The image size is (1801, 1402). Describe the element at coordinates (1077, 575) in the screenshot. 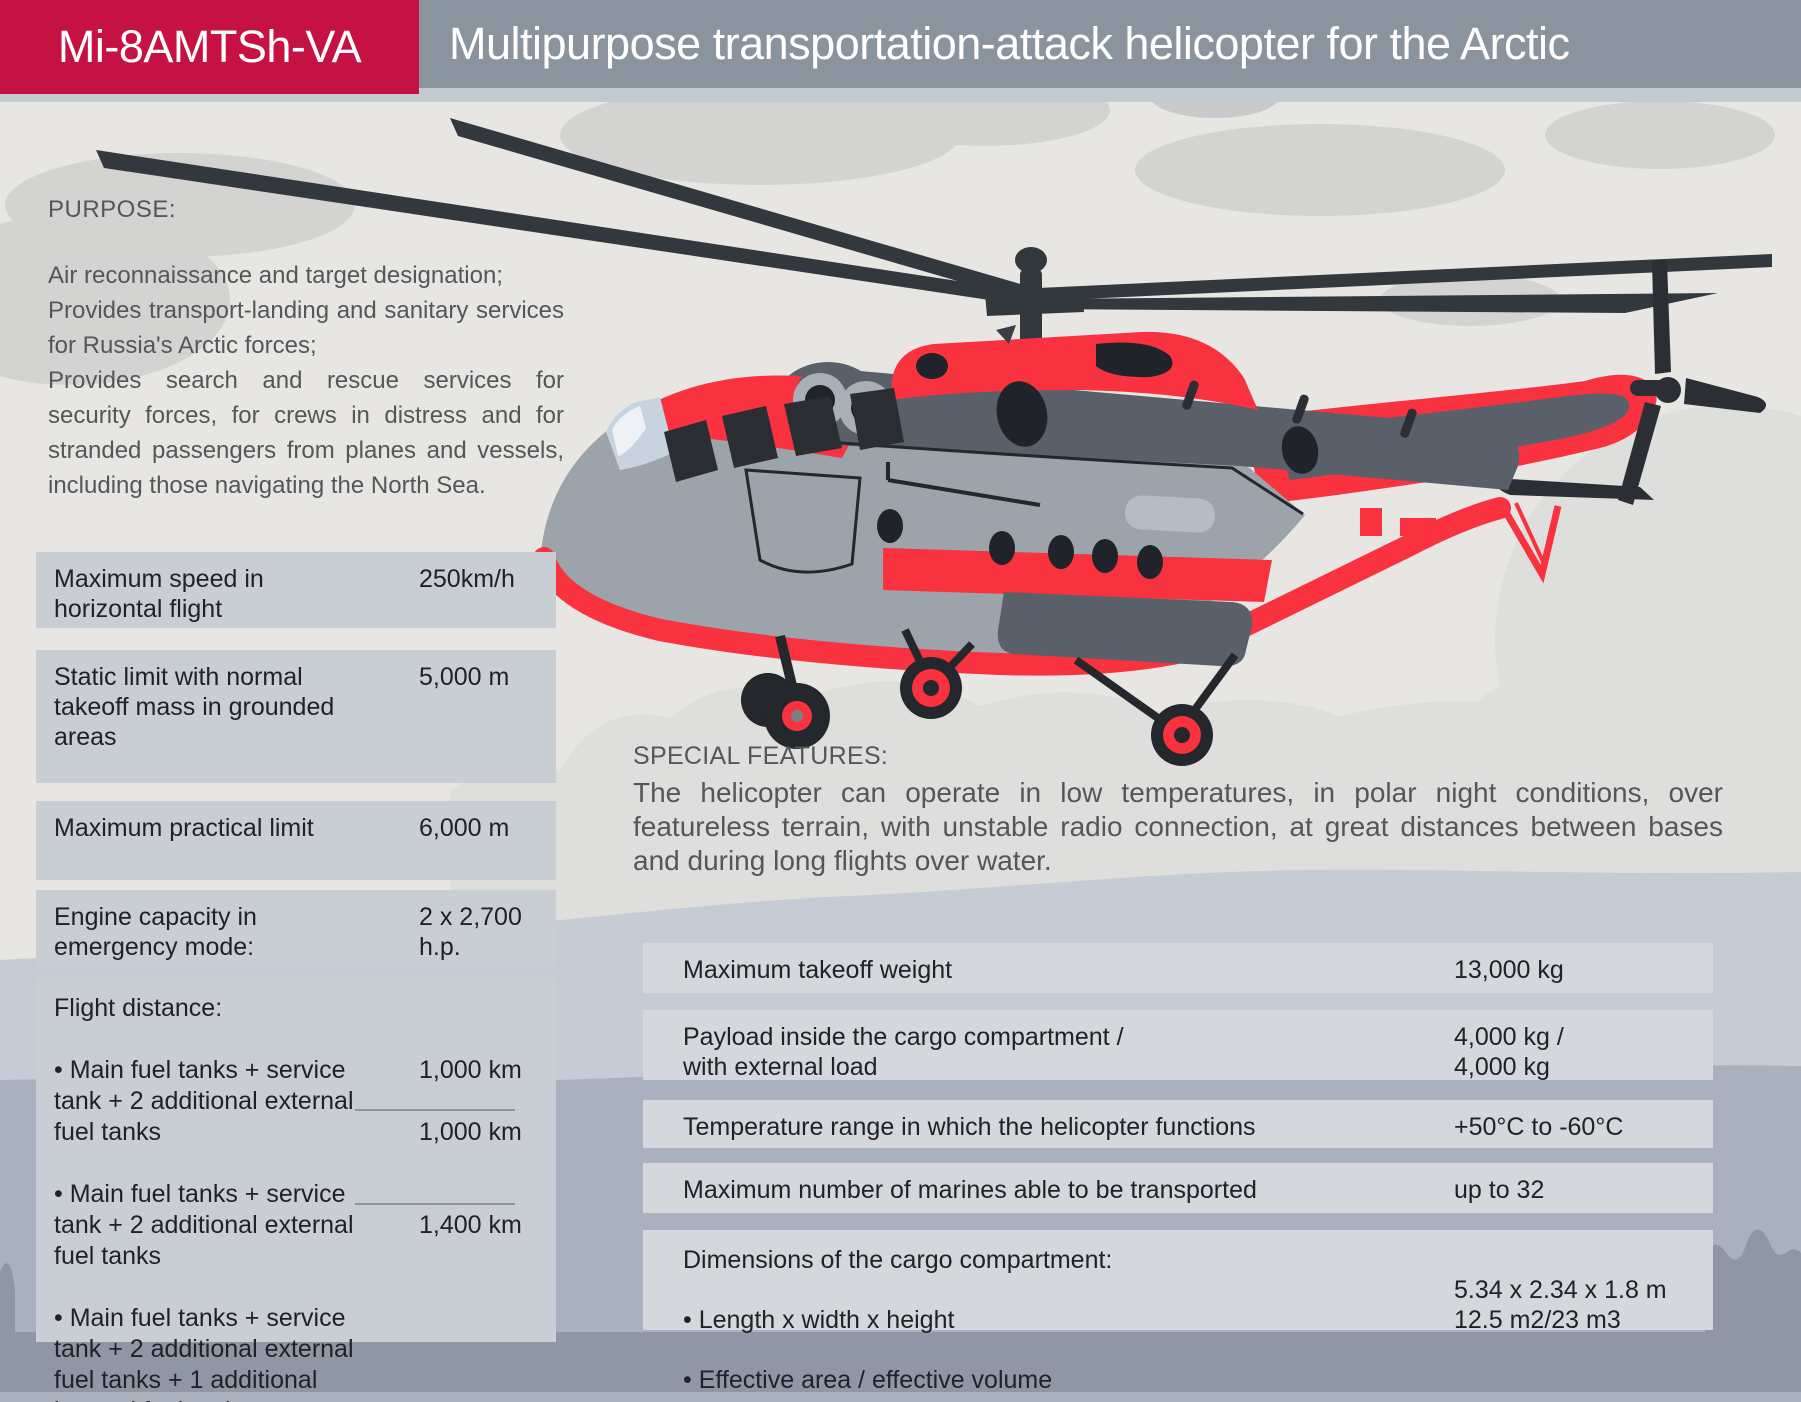

I see `side-stripe` at that location.